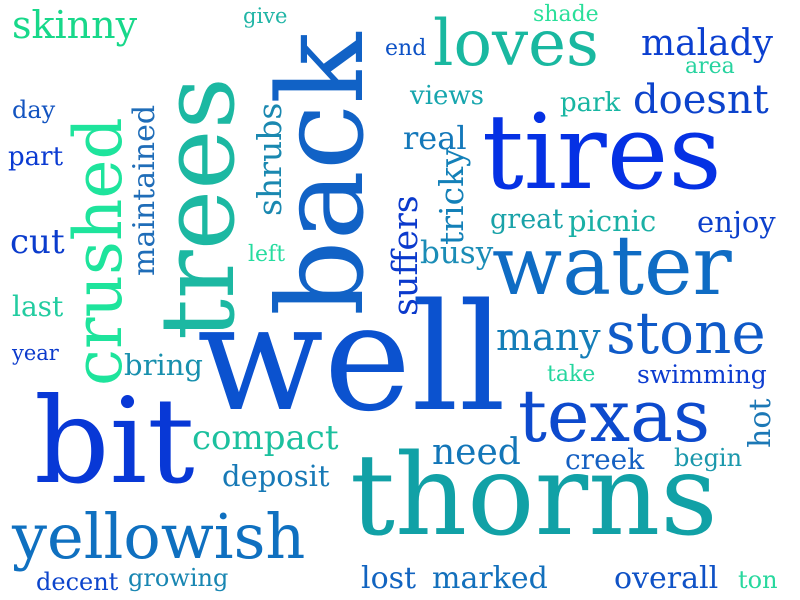 This screenshot has width=800, height=600. I want to click on word-shrubs: shrubs, so click(269, 159).